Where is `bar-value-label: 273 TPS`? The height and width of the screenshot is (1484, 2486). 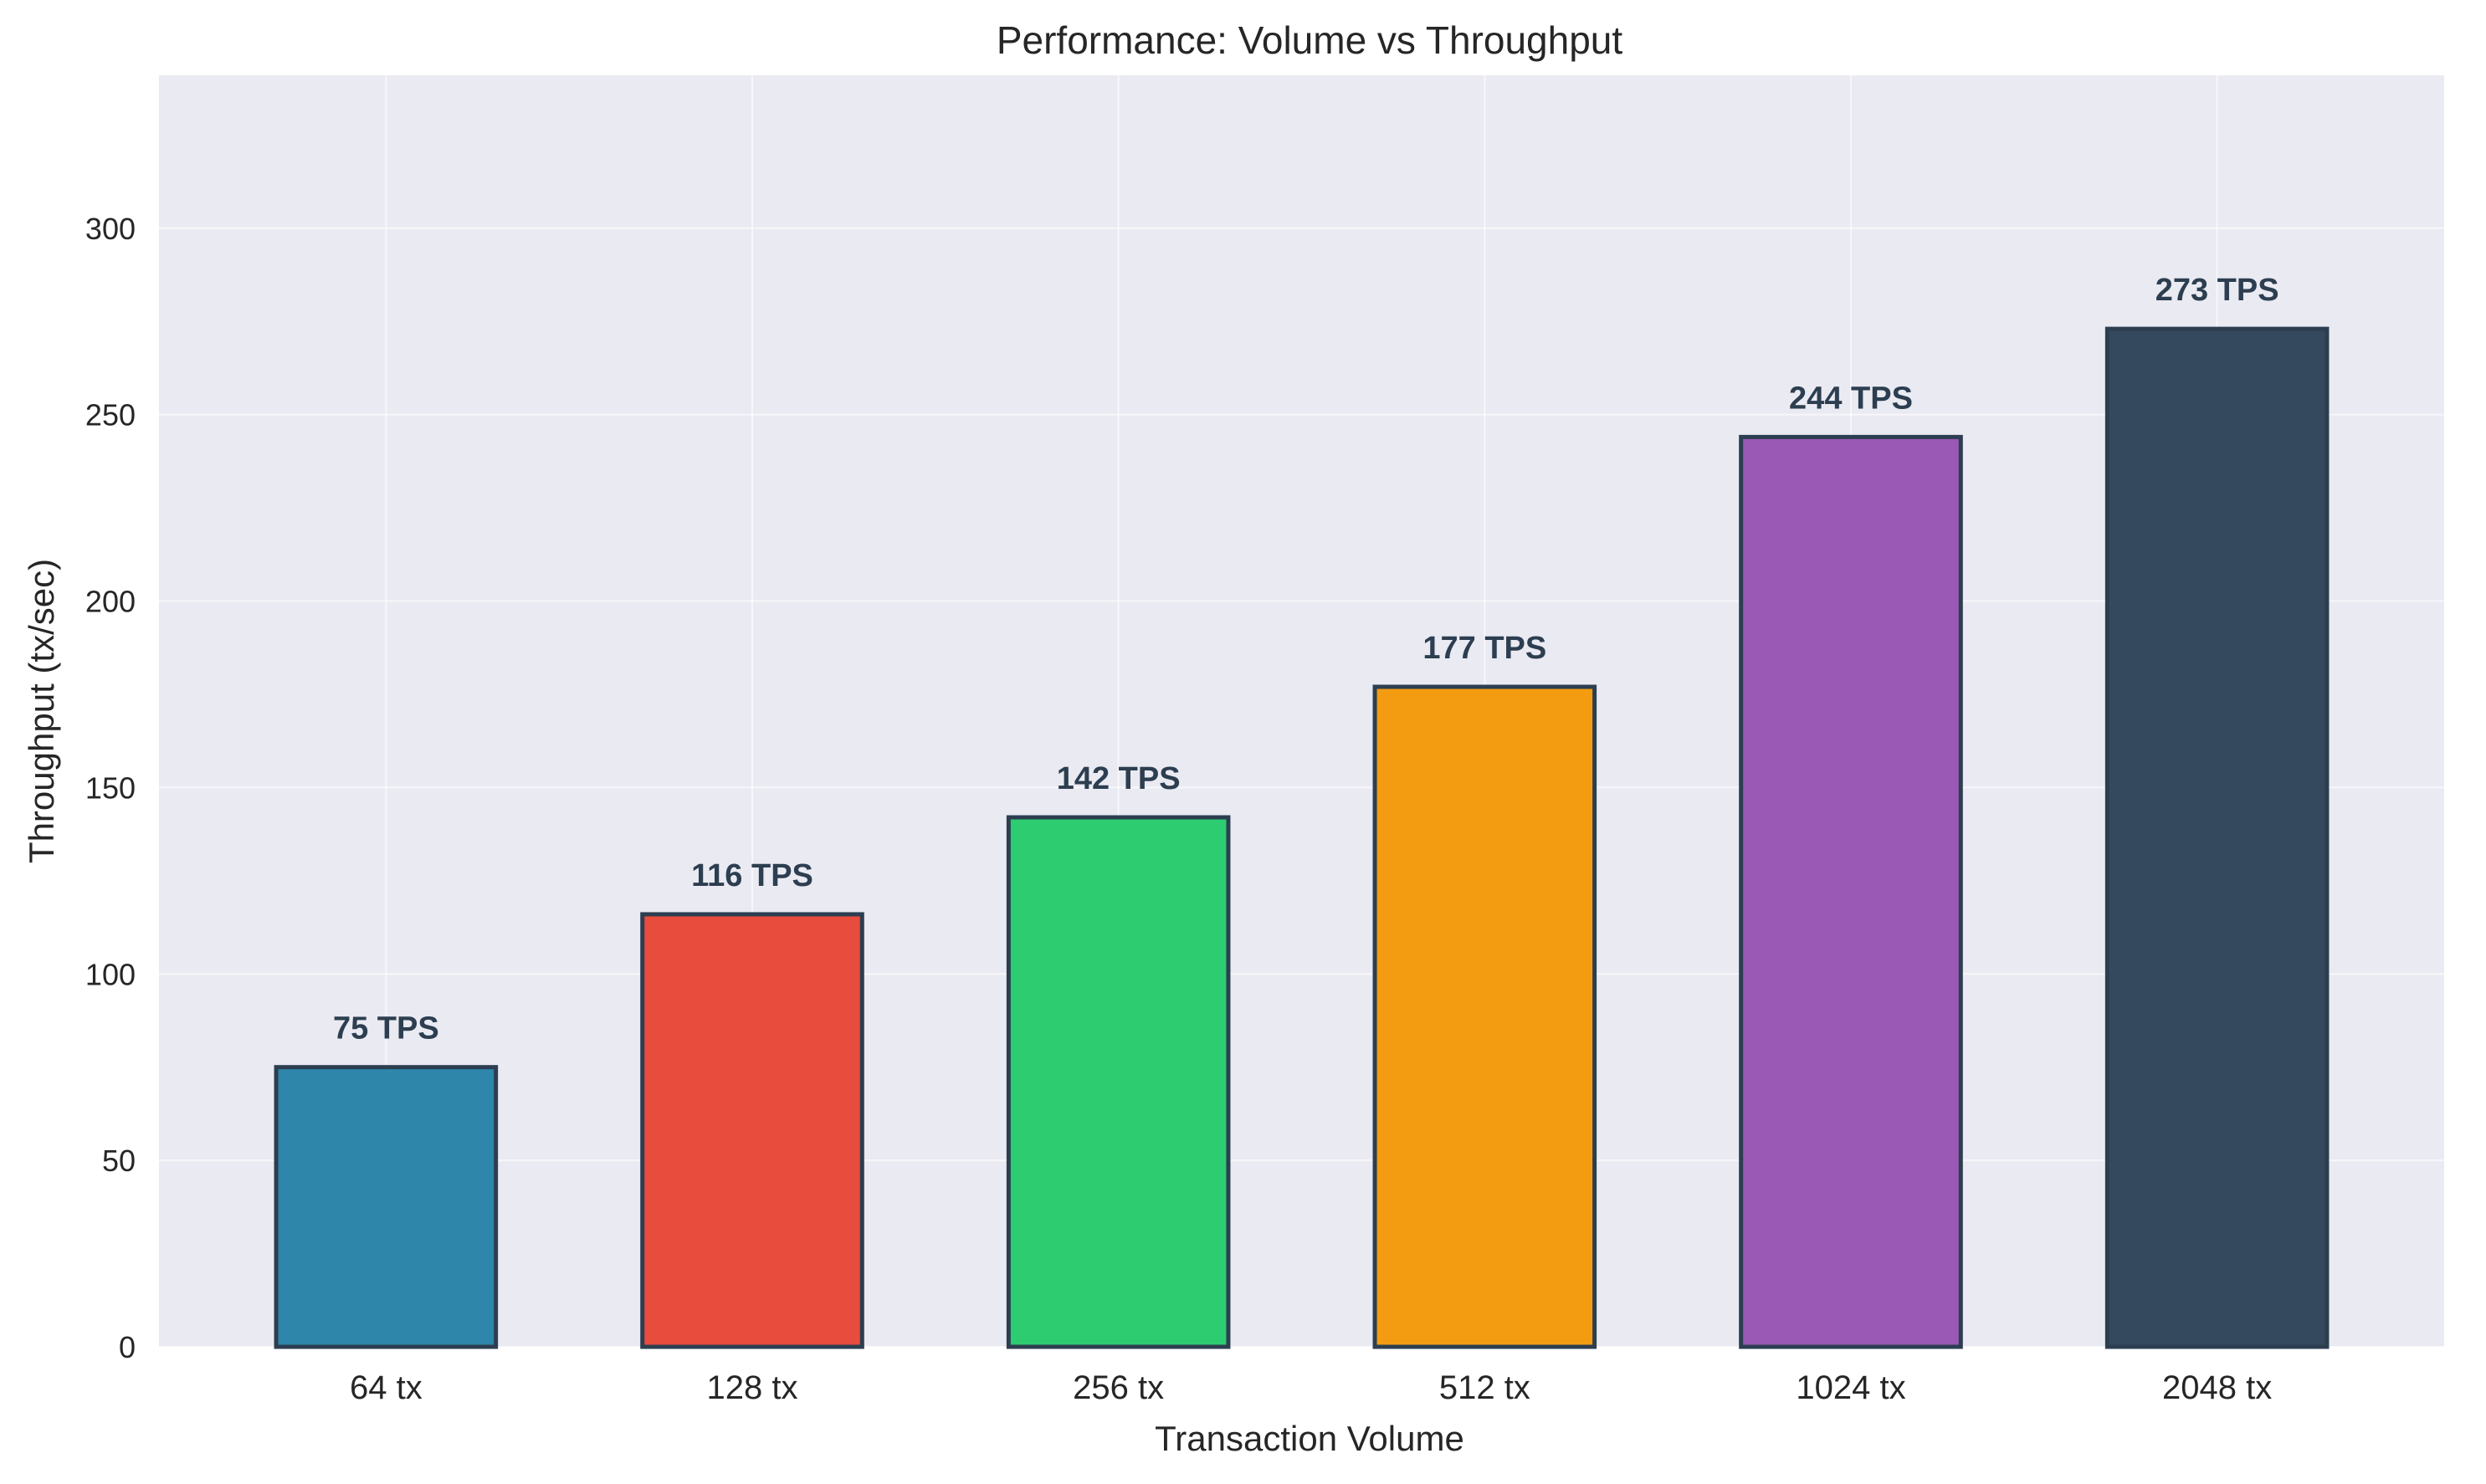 bar-value-label: 273 TPS is located at coordinates (2217, 290).